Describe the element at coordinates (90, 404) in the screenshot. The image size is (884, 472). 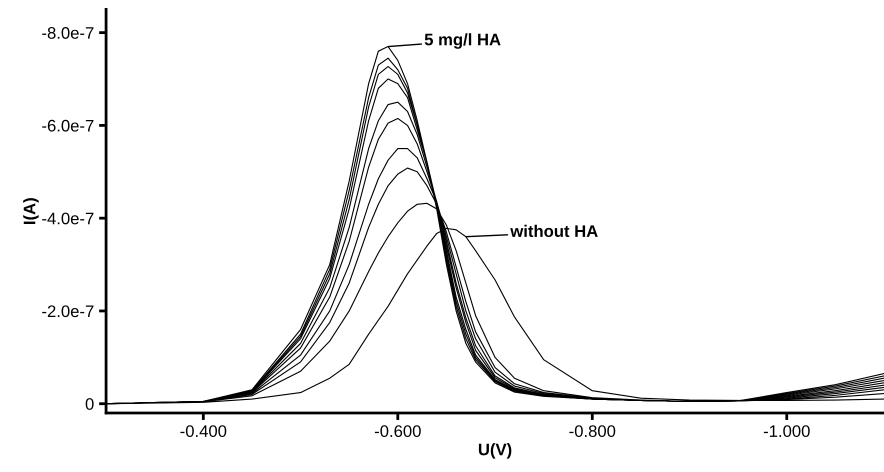
I see `y-tick-label: 0` at that location.